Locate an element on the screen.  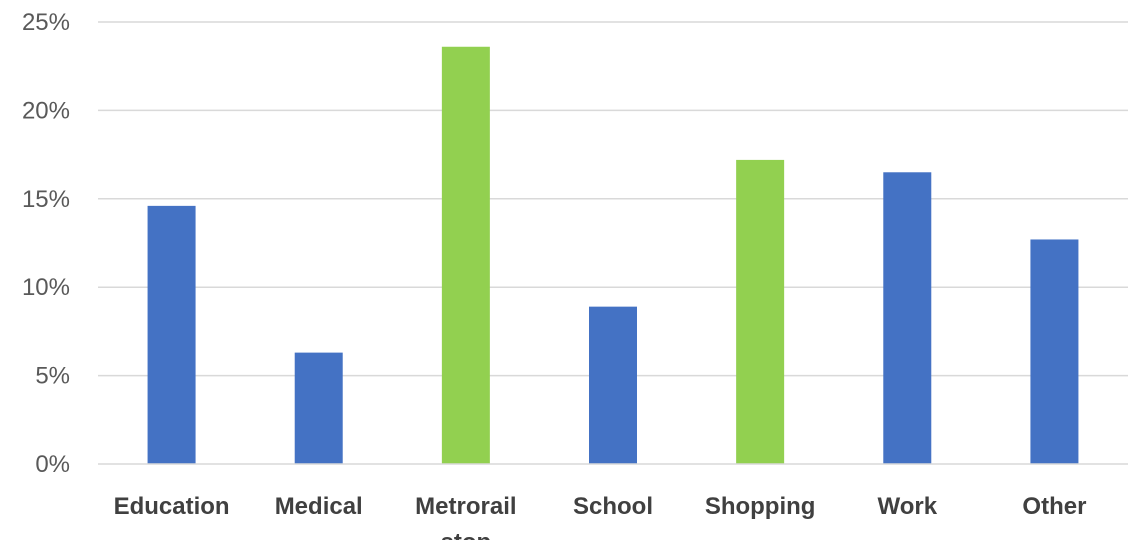
x-category-label: Metrorail is located at coordinates (465, 506).